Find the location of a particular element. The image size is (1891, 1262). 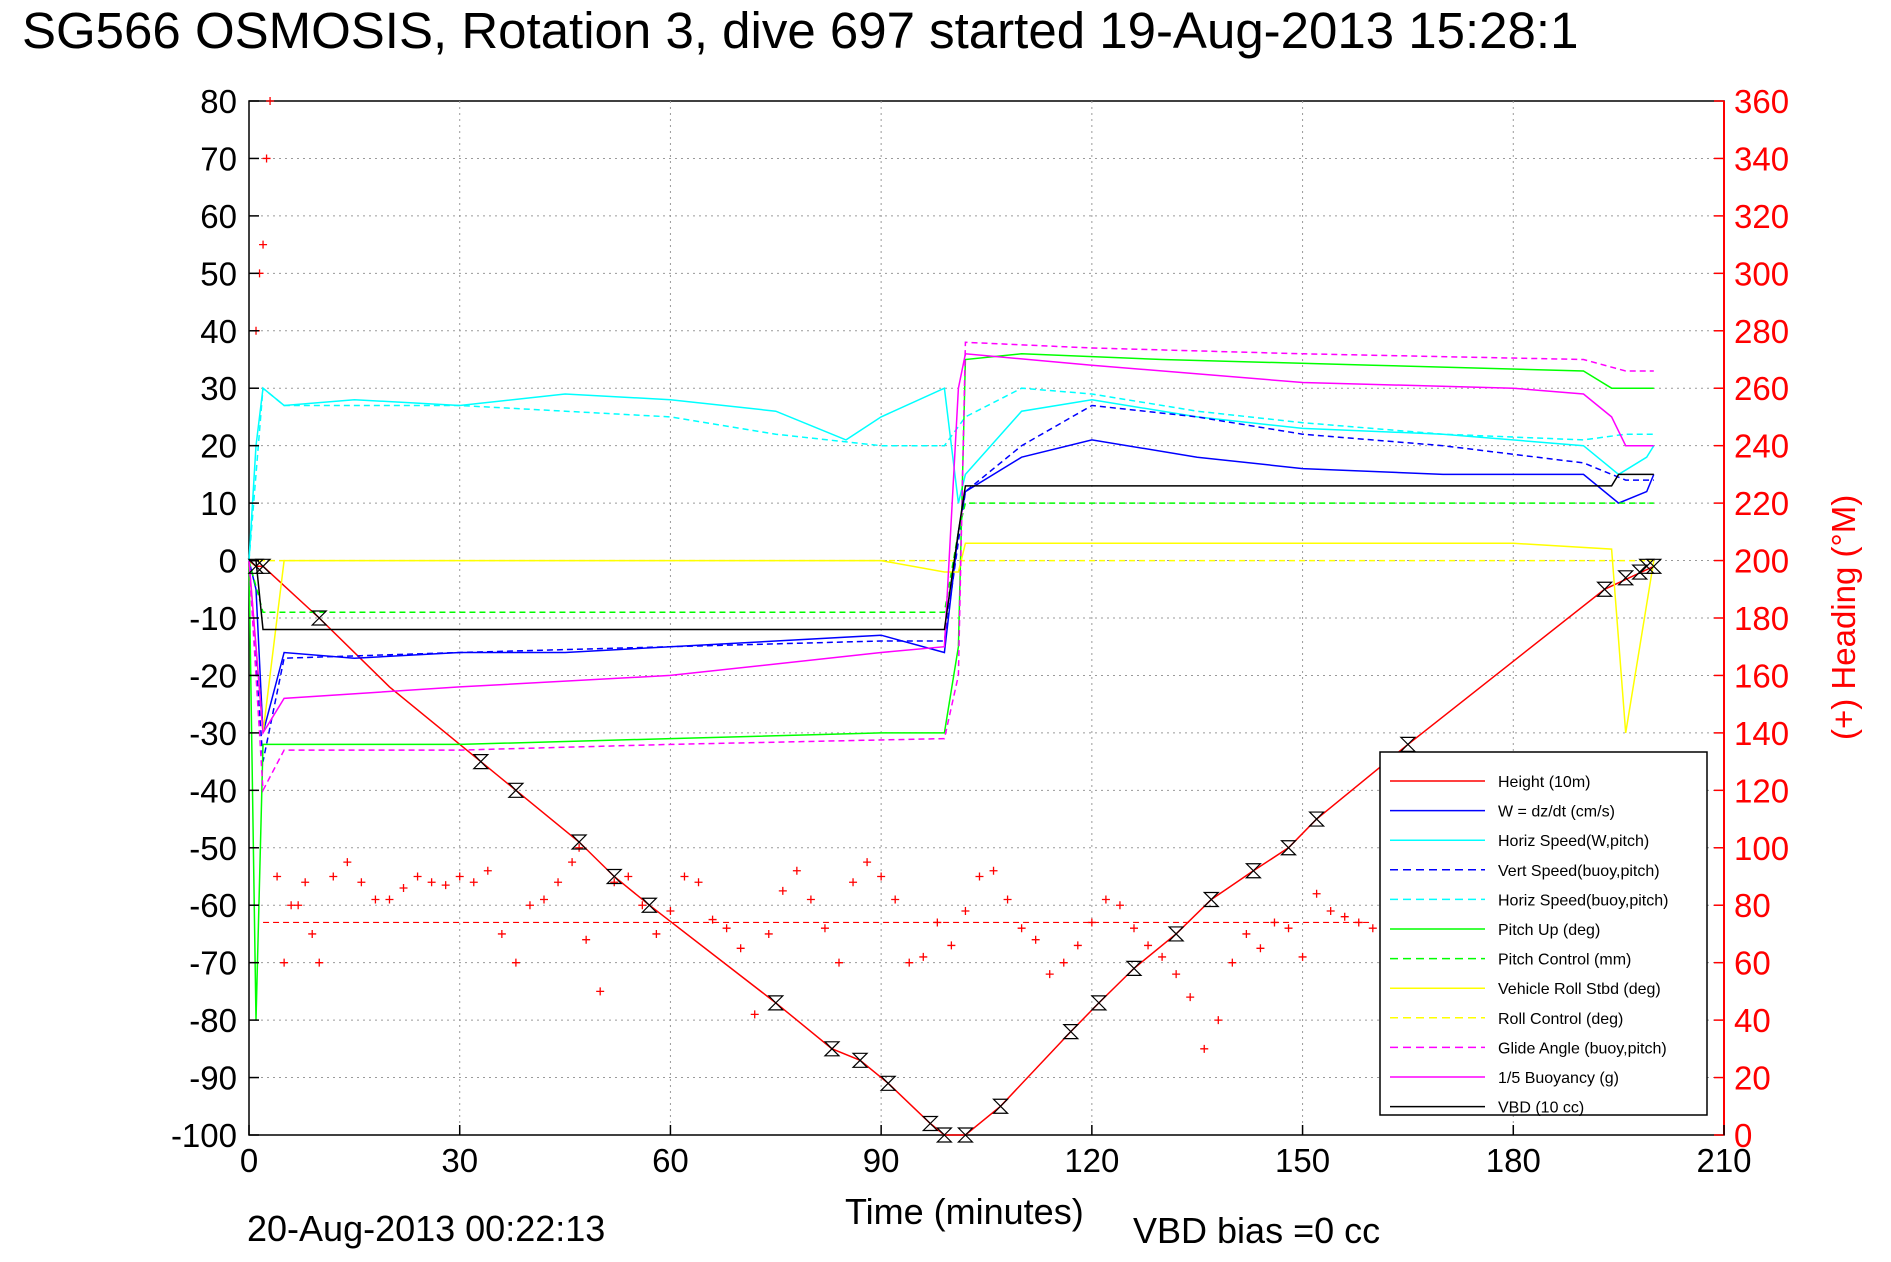

x-tick-label: 90 is located at coordinates (881, 1160).